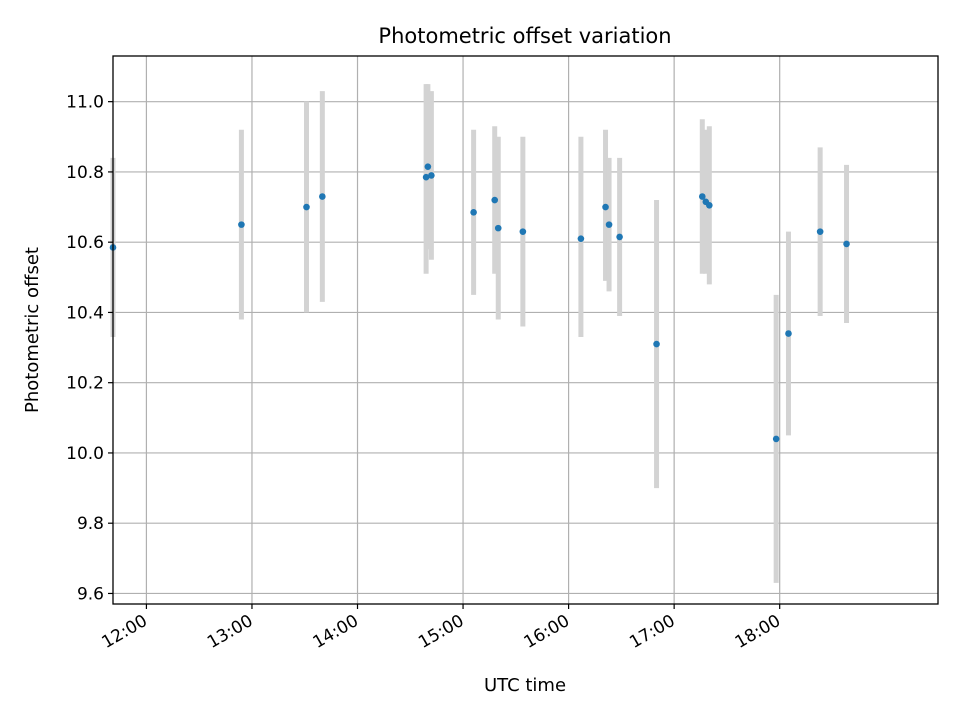 This screenshot has width=960, height=720. Describe the element at coordinates (89, 348) in the screenshot. I see `y-axis-ticks: 9.6 9.8 10.0 10.2 10.4 10.6 10.8 11.0` at that location.